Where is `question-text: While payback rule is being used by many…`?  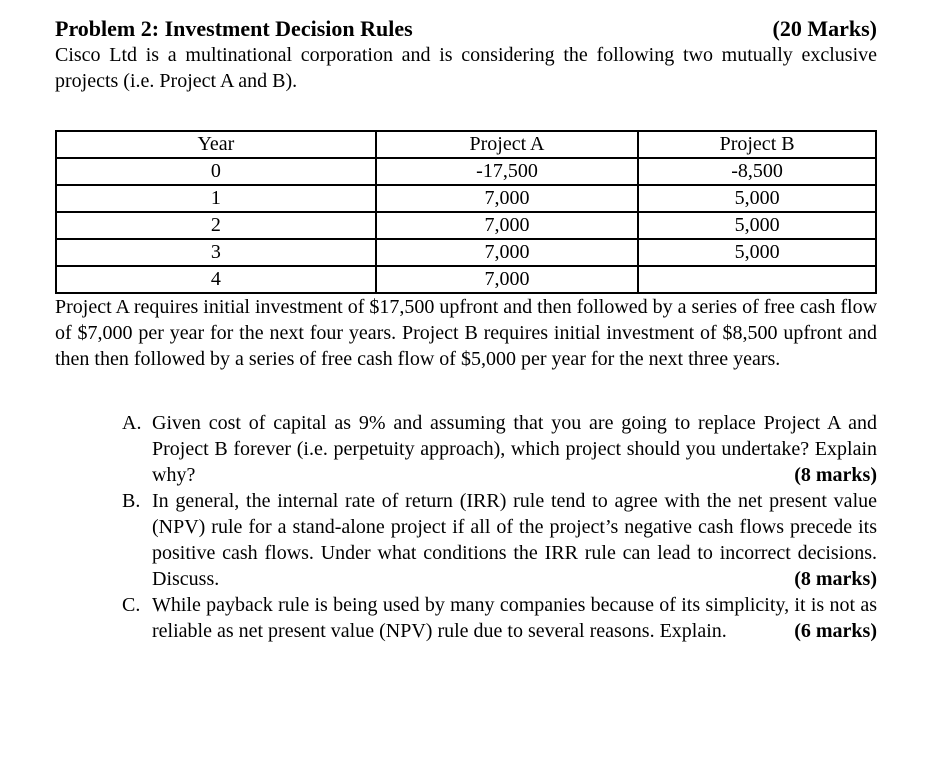 question-text: While payback rule is being used by many… is located at coordinates (514, 618).